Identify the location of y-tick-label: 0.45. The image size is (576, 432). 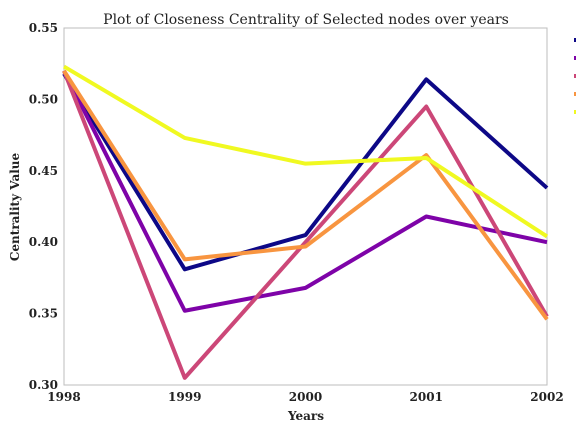
(43, 171).